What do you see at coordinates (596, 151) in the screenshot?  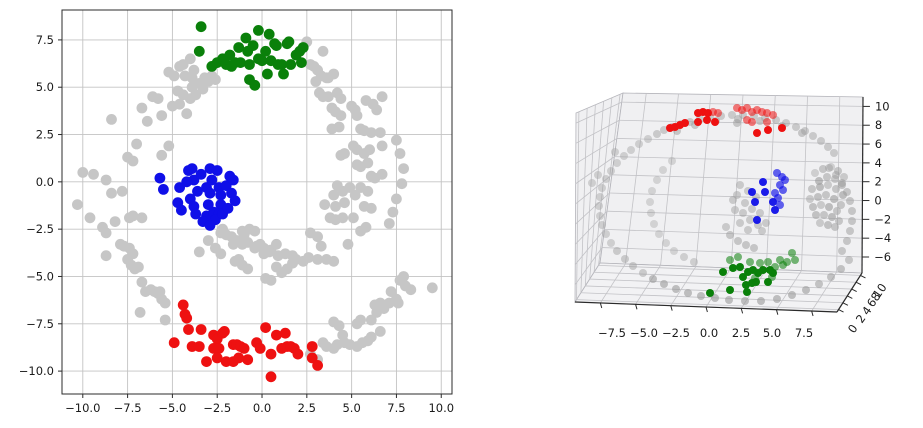 I see `grid-z-left` at bounding box center [596, 151].